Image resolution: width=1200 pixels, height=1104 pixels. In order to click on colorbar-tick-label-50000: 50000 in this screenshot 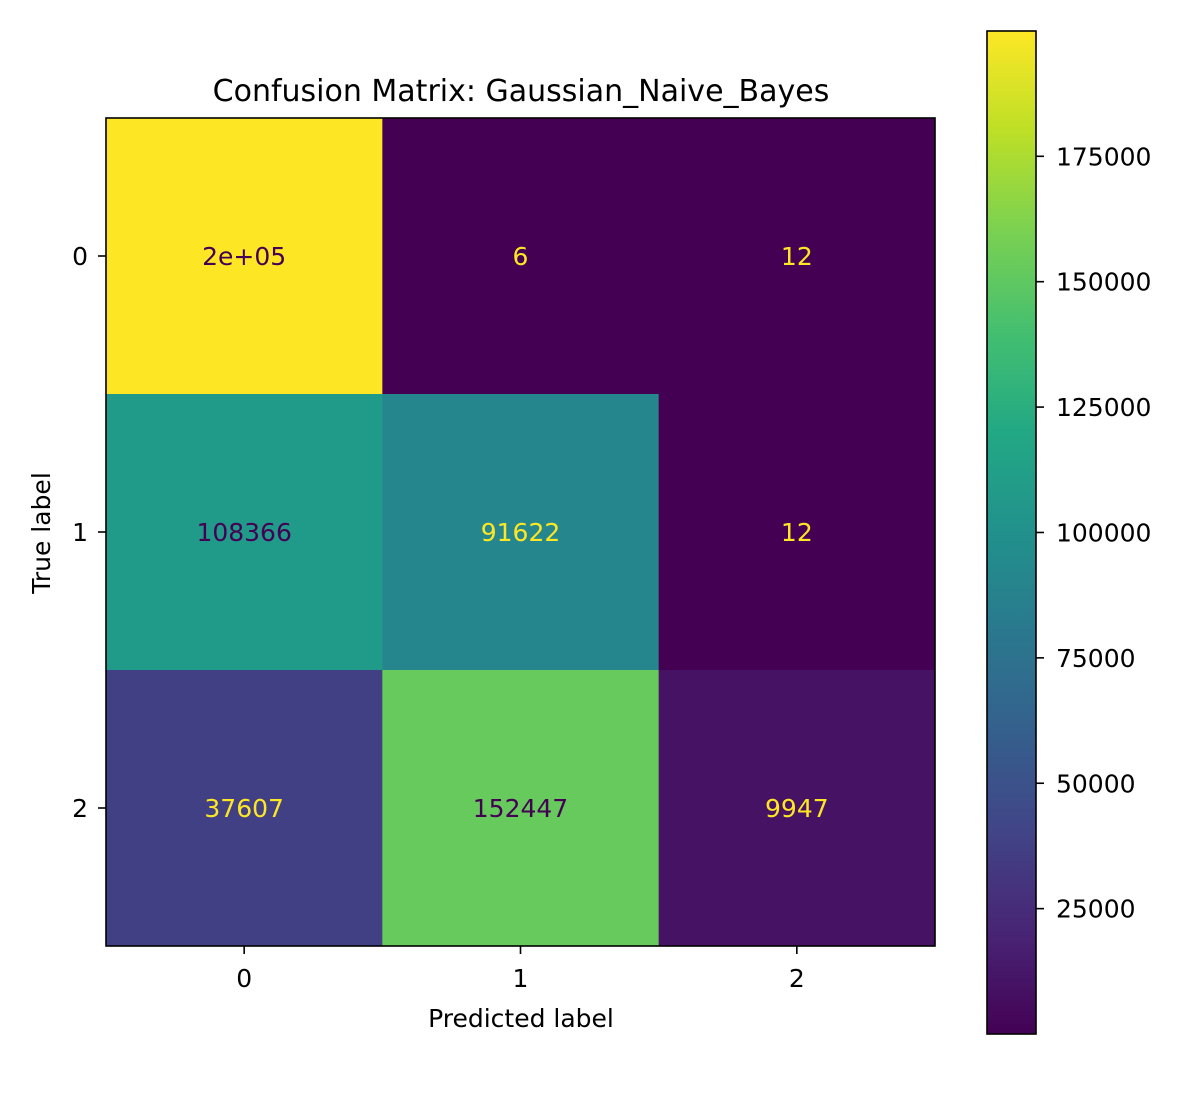, I will do `click(1096, 783)`.